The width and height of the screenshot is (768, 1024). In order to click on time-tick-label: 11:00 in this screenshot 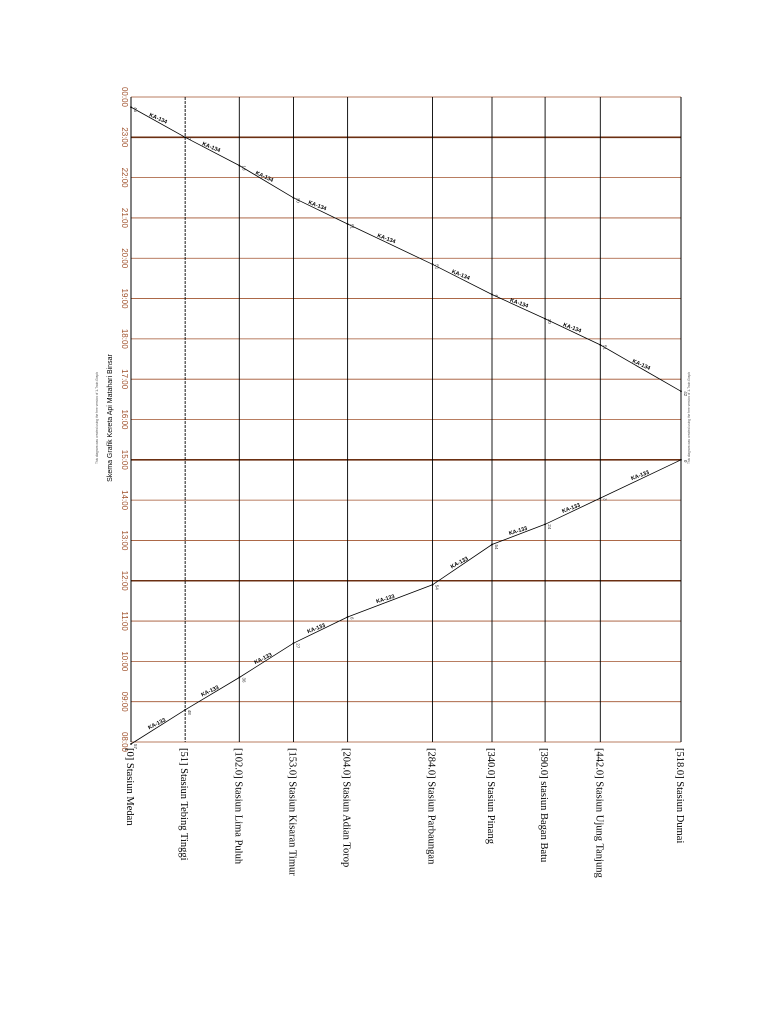, I will do `click(124, 621)`.